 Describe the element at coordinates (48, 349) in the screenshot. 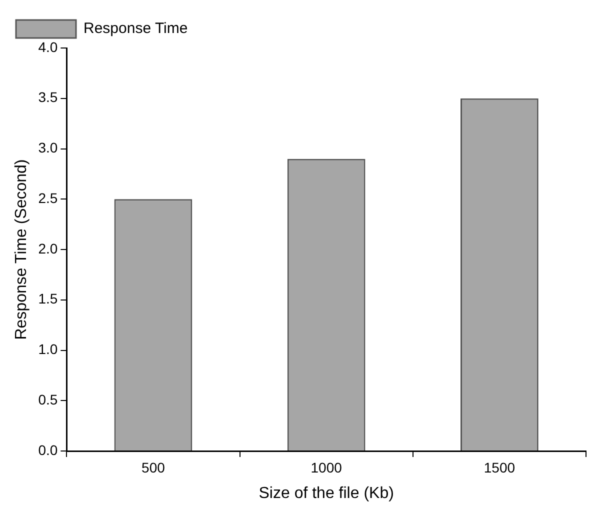

I see `y-tick-label: 1.0` at that location.